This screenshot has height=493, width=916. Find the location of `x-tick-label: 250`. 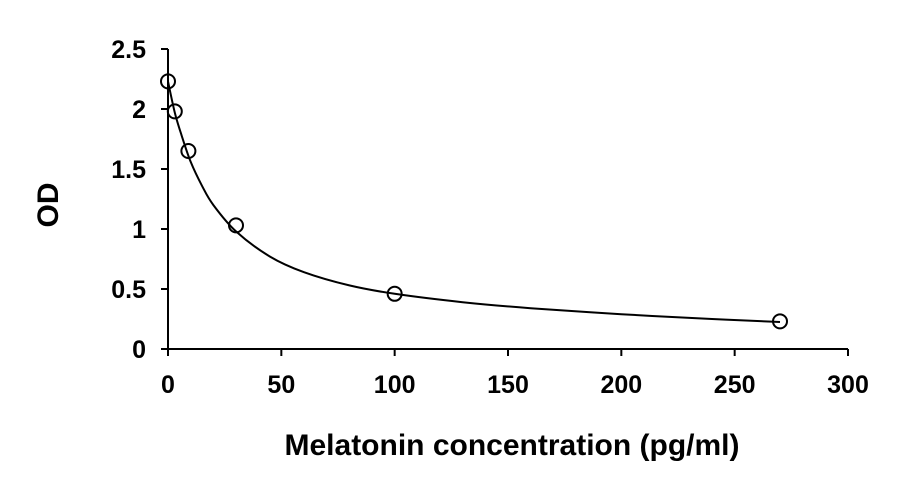

x-tick-label: 250 is located at coordinates (735, 385).